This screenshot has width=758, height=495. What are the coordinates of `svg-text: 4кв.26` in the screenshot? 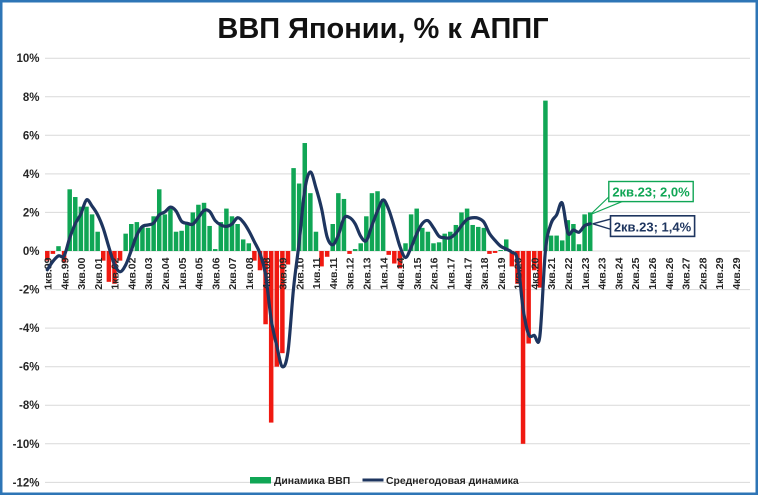 It's located at (670, 273).